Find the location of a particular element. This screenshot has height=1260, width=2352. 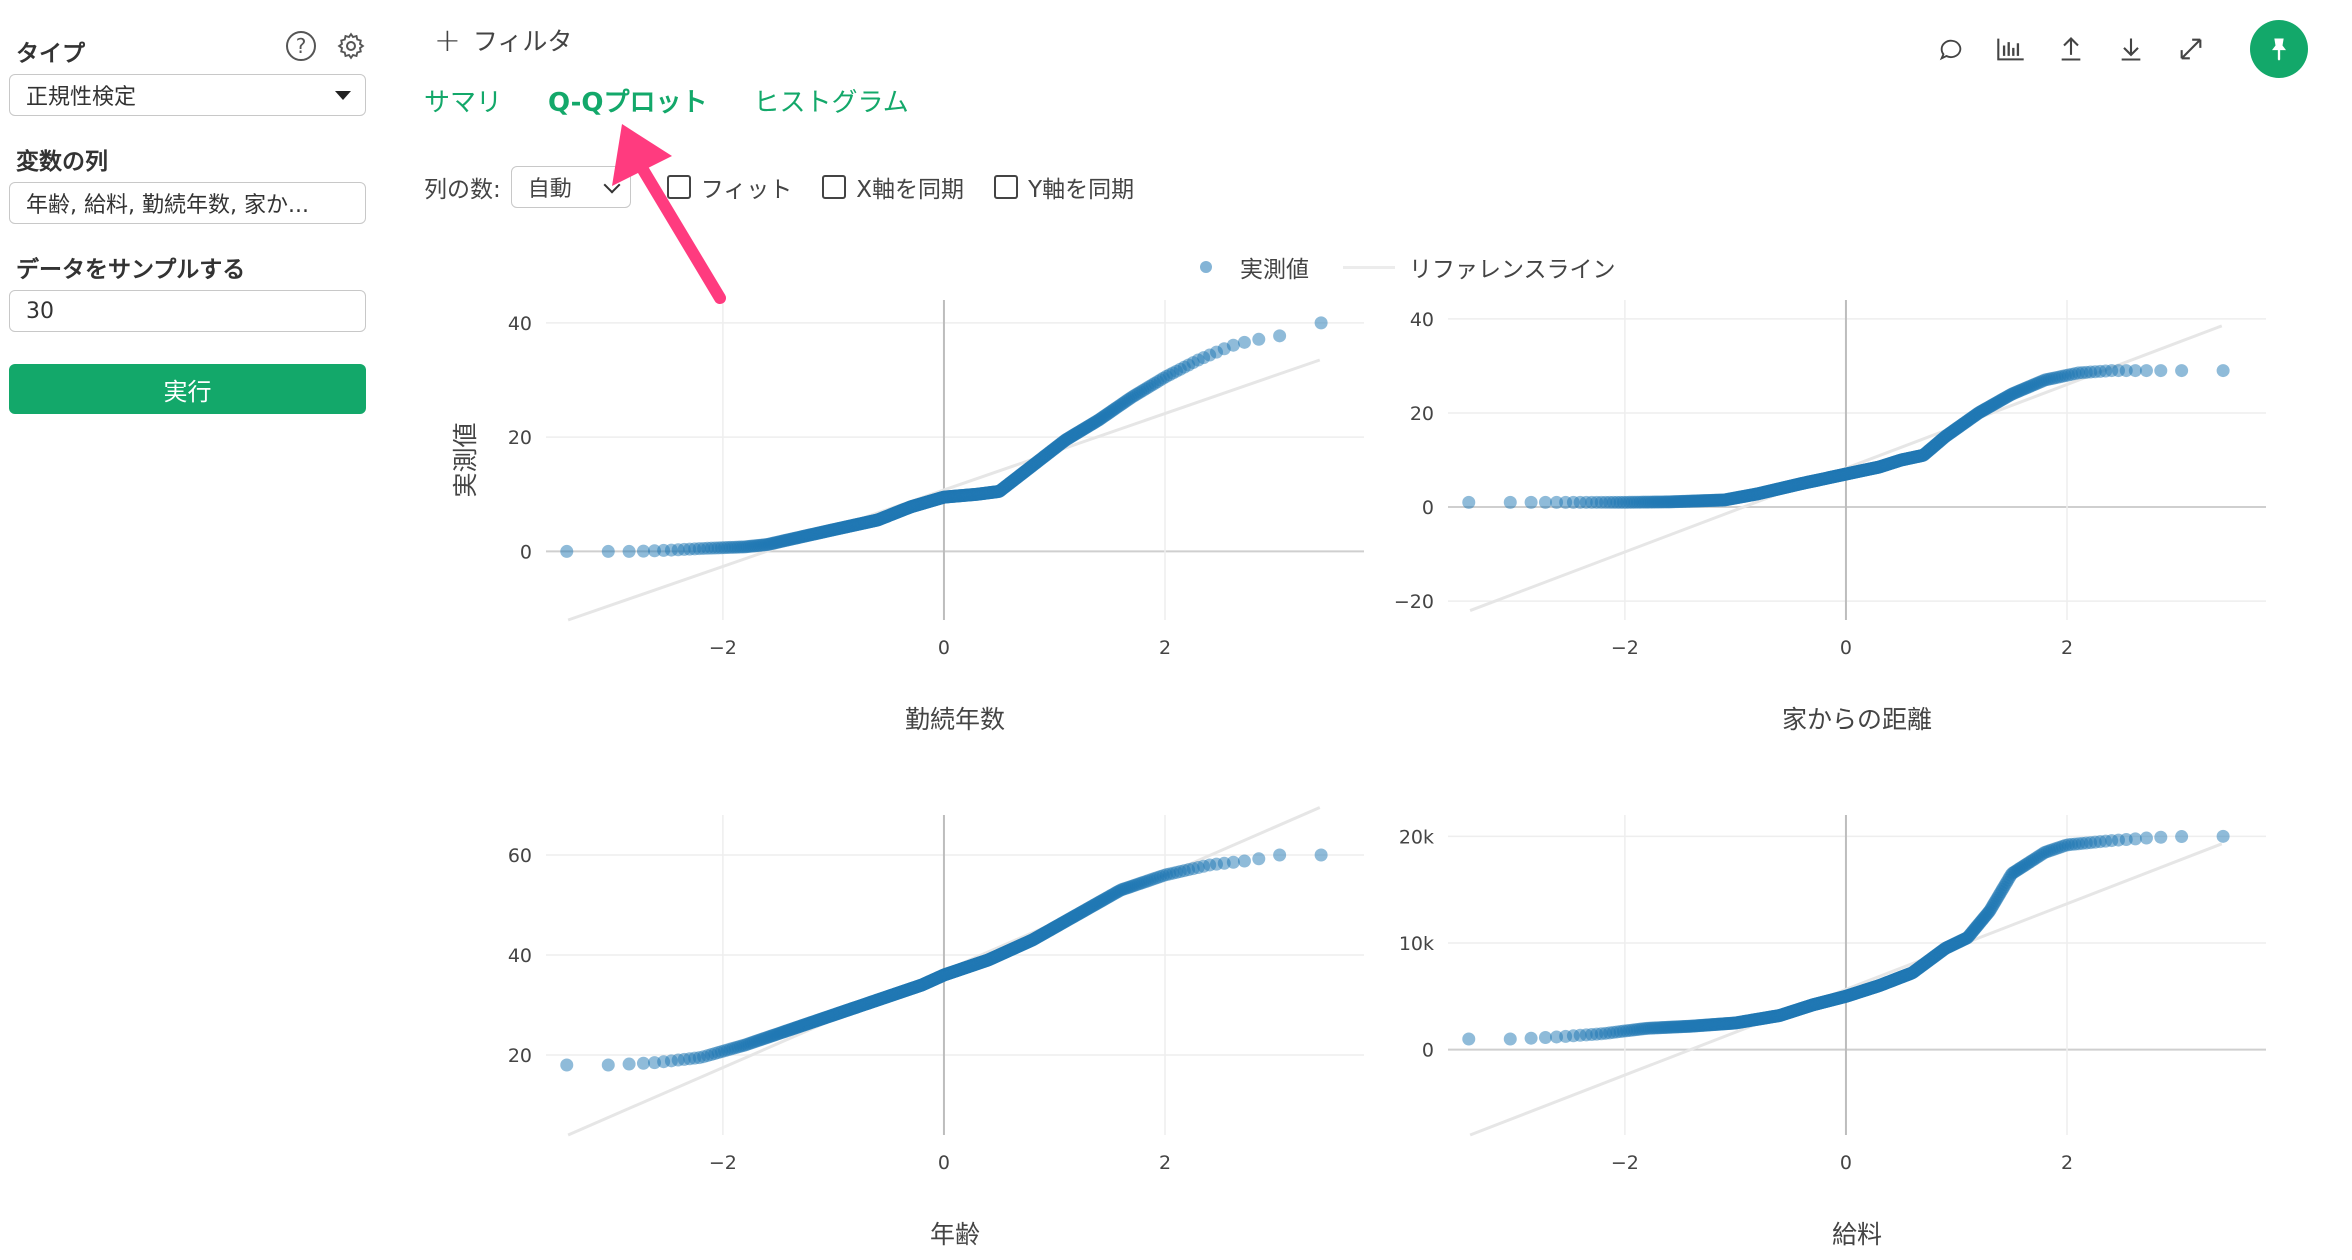

tab-summary: サマリ is located at coordinates (463, 103).